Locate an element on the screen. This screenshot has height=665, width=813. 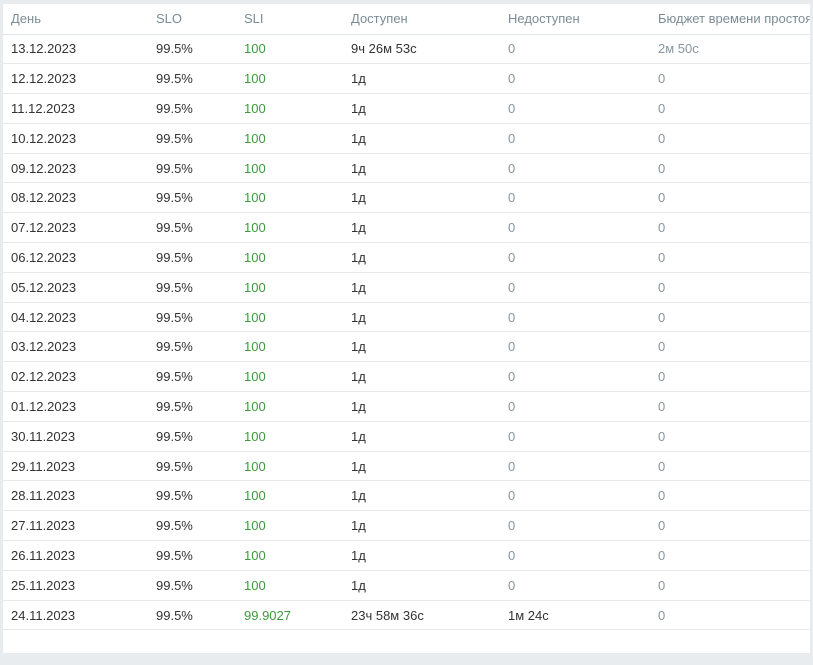
cell-day: 12.12.2023 is located at coordinates (75, 79).